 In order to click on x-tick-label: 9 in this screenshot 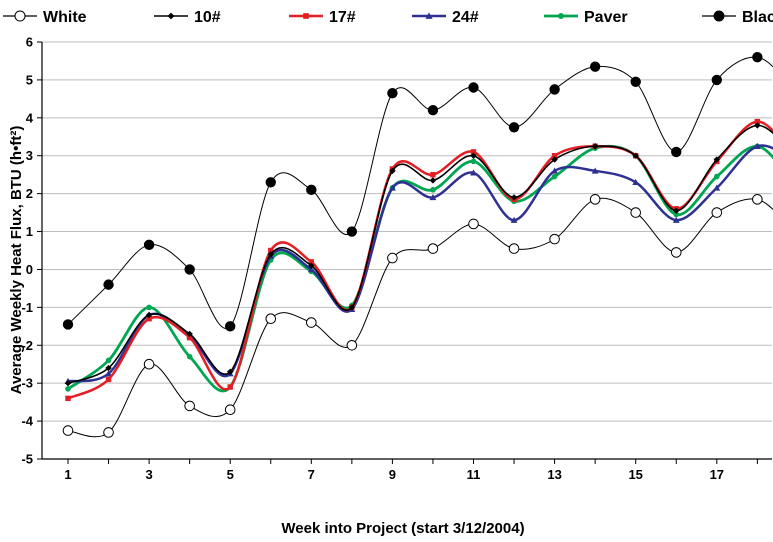, I will do `click(392, 474)`.